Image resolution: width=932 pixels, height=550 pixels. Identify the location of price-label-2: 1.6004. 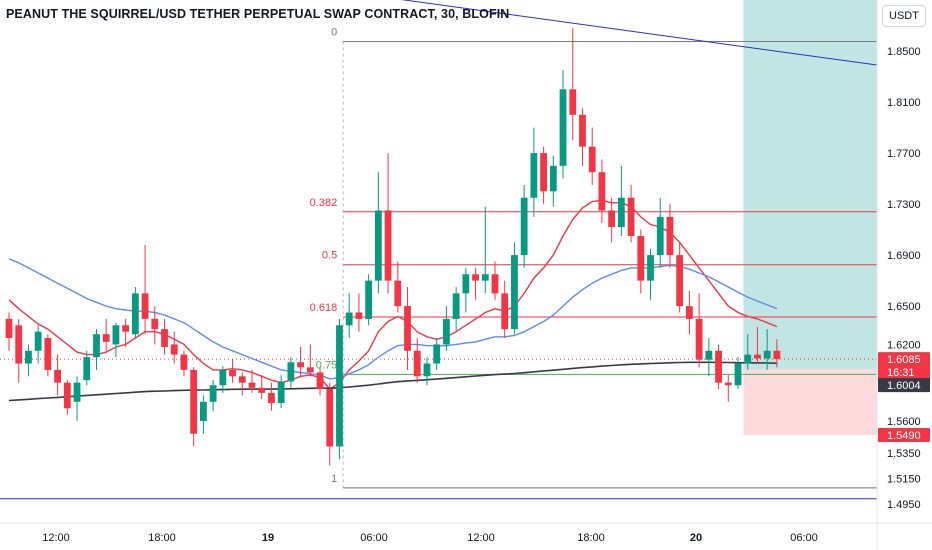
(904, 386).